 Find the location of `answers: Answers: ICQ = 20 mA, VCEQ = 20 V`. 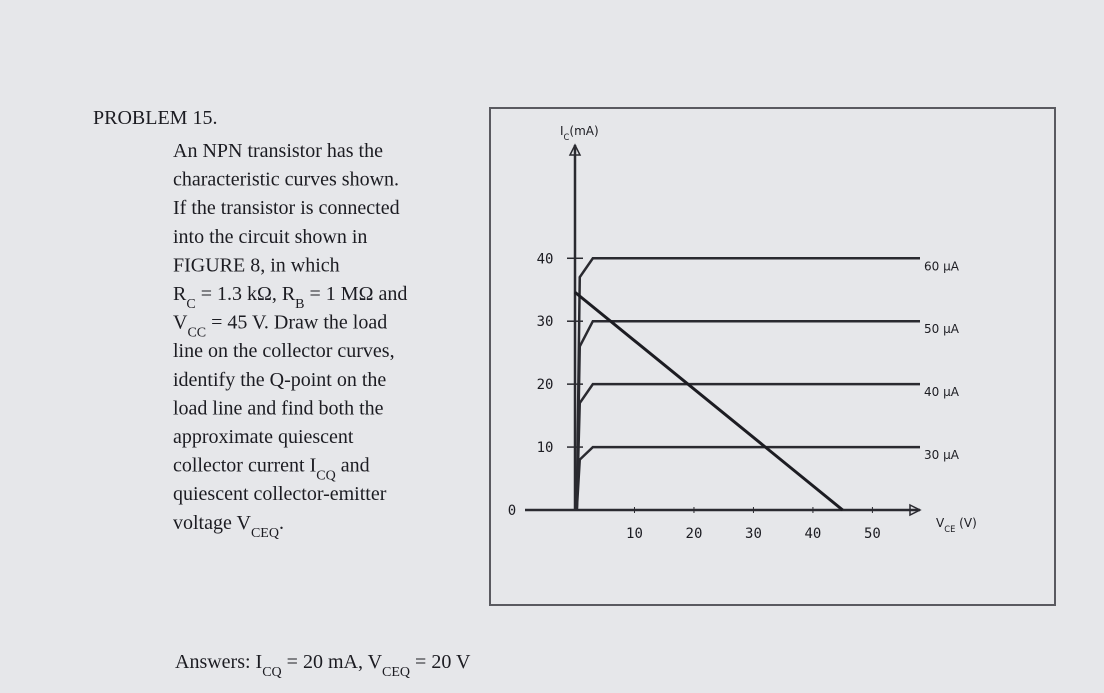

answers: Answers: ICQ = 20 mA, VCEQ = 20 V is located at coordinates (323, 665).